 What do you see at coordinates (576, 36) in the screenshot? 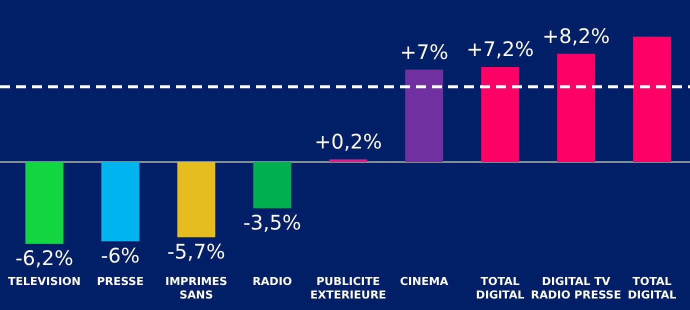
I see `data-label: +8,2%` at bounding box center [576, 36].